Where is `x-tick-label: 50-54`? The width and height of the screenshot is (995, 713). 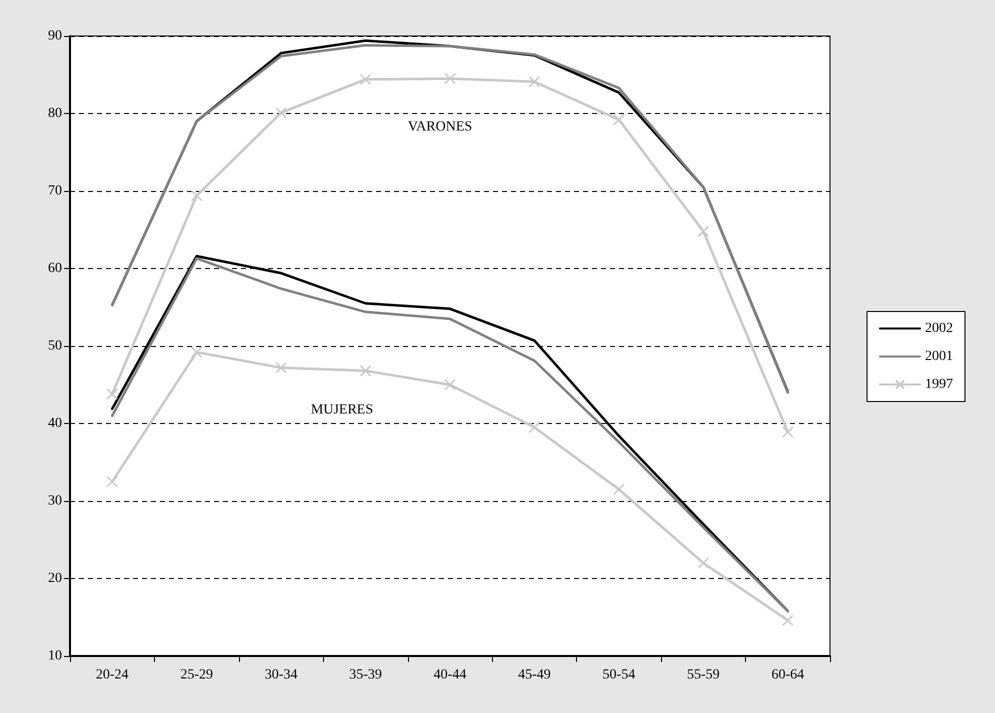
x-tick-label: 50-54 is located at coordinates (619, 675).